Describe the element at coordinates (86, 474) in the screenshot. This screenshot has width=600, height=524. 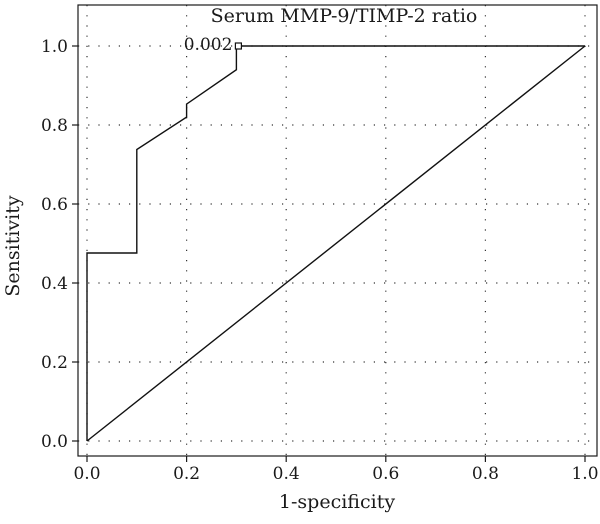
I see `x-tick-label: 0.0` at that location.